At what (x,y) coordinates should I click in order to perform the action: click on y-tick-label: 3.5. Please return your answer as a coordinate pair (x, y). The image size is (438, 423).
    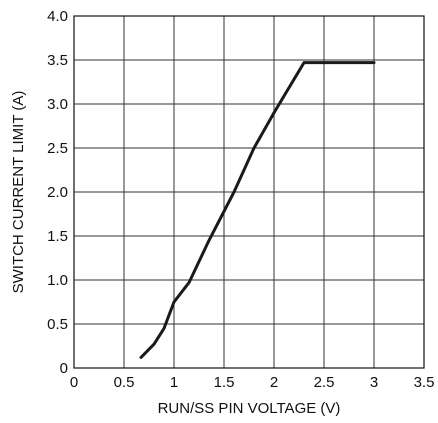
    Looking at the image, I should click on (57, 60).